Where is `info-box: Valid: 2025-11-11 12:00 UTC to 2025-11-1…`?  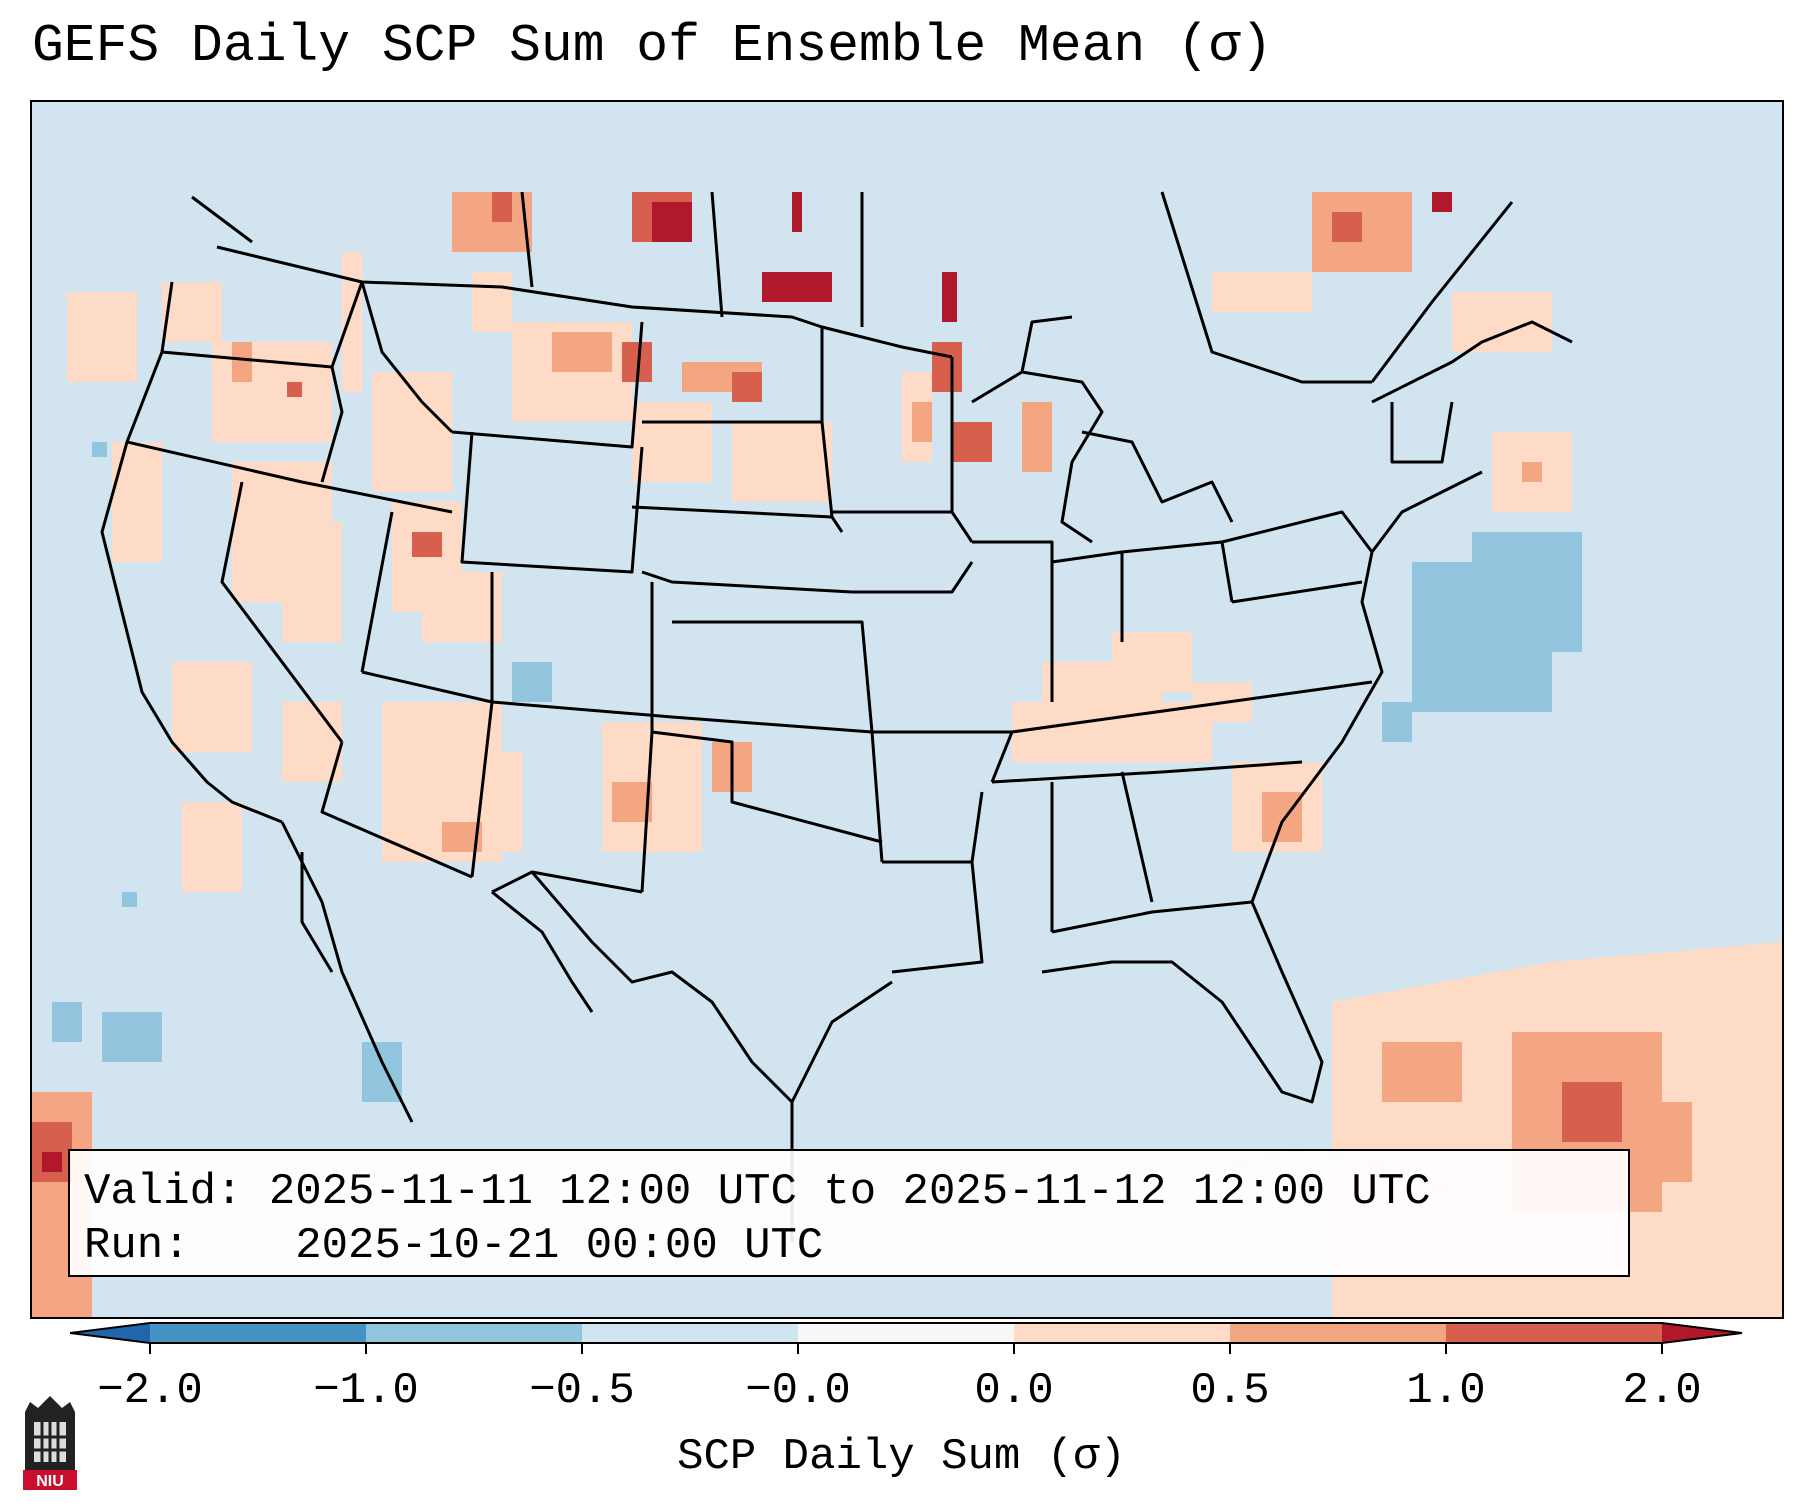 info-box: Valid: 2025-11-11 12:00 UTC to 2025-11-1… is located at coordinates (849, 1213).